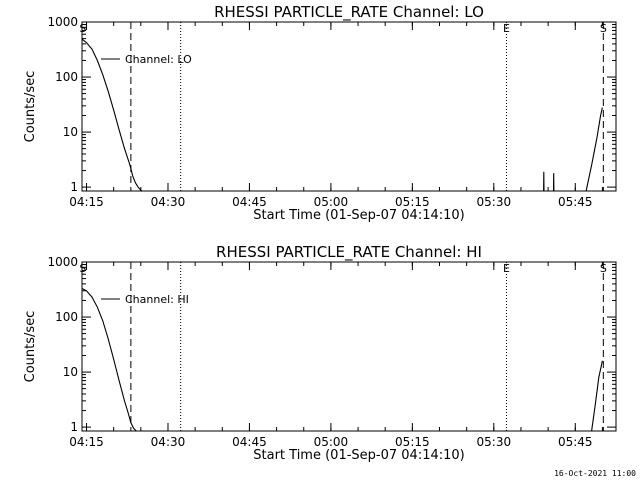 The height and width of the screenshot is (480, 640). What do you see at coordinates (349, 12) in the screenshot?
I see `chart-title: RHESSI PARTICLE_RATE Channel: LO` at bounding box center [349, 12].